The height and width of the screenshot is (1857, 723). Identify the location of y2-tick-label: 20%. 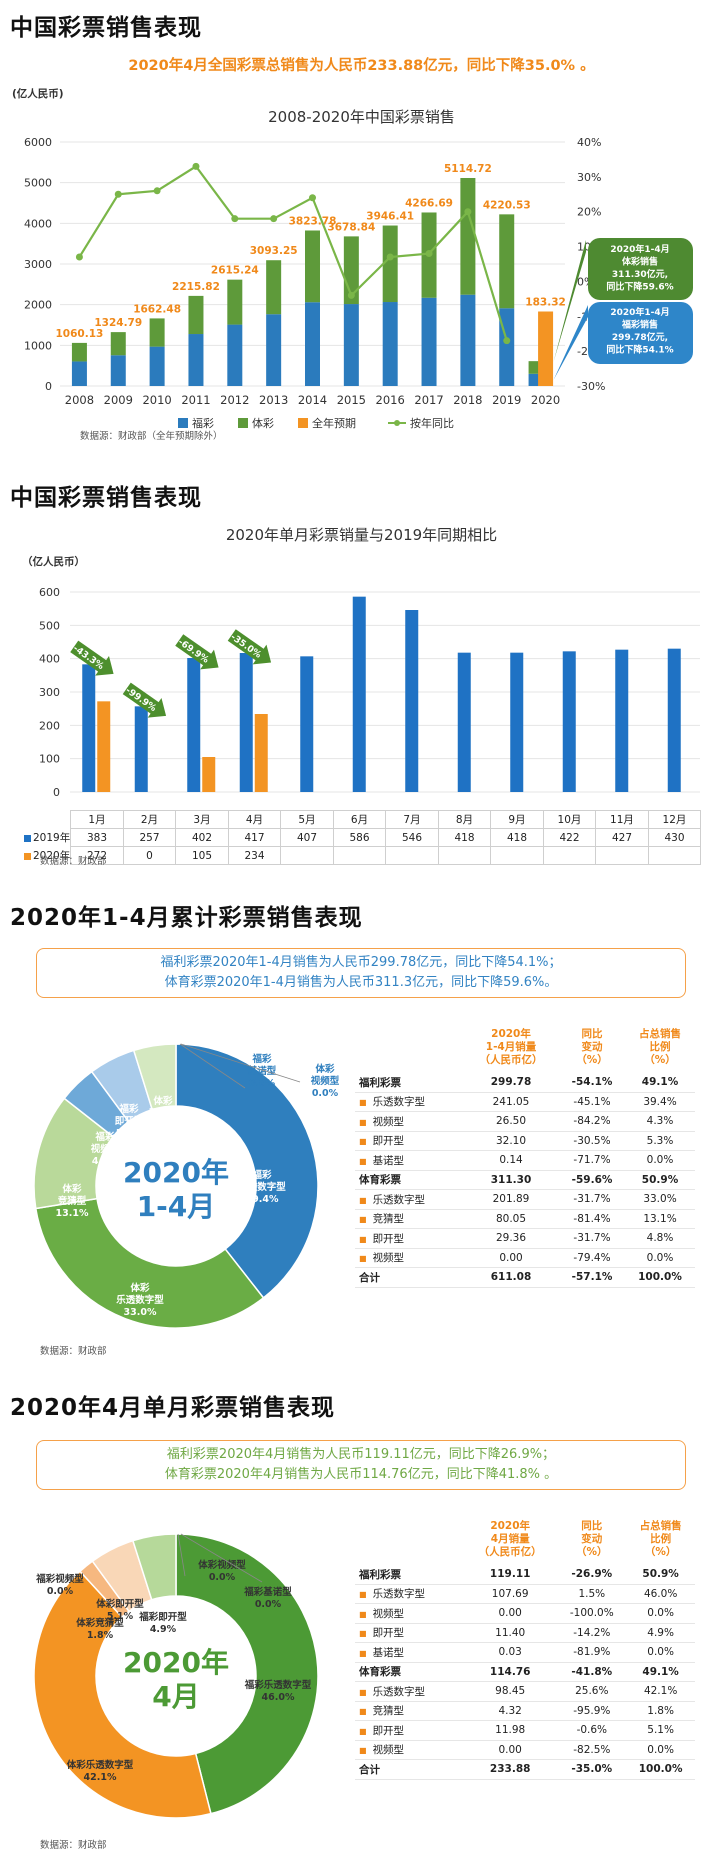
(589, 212).